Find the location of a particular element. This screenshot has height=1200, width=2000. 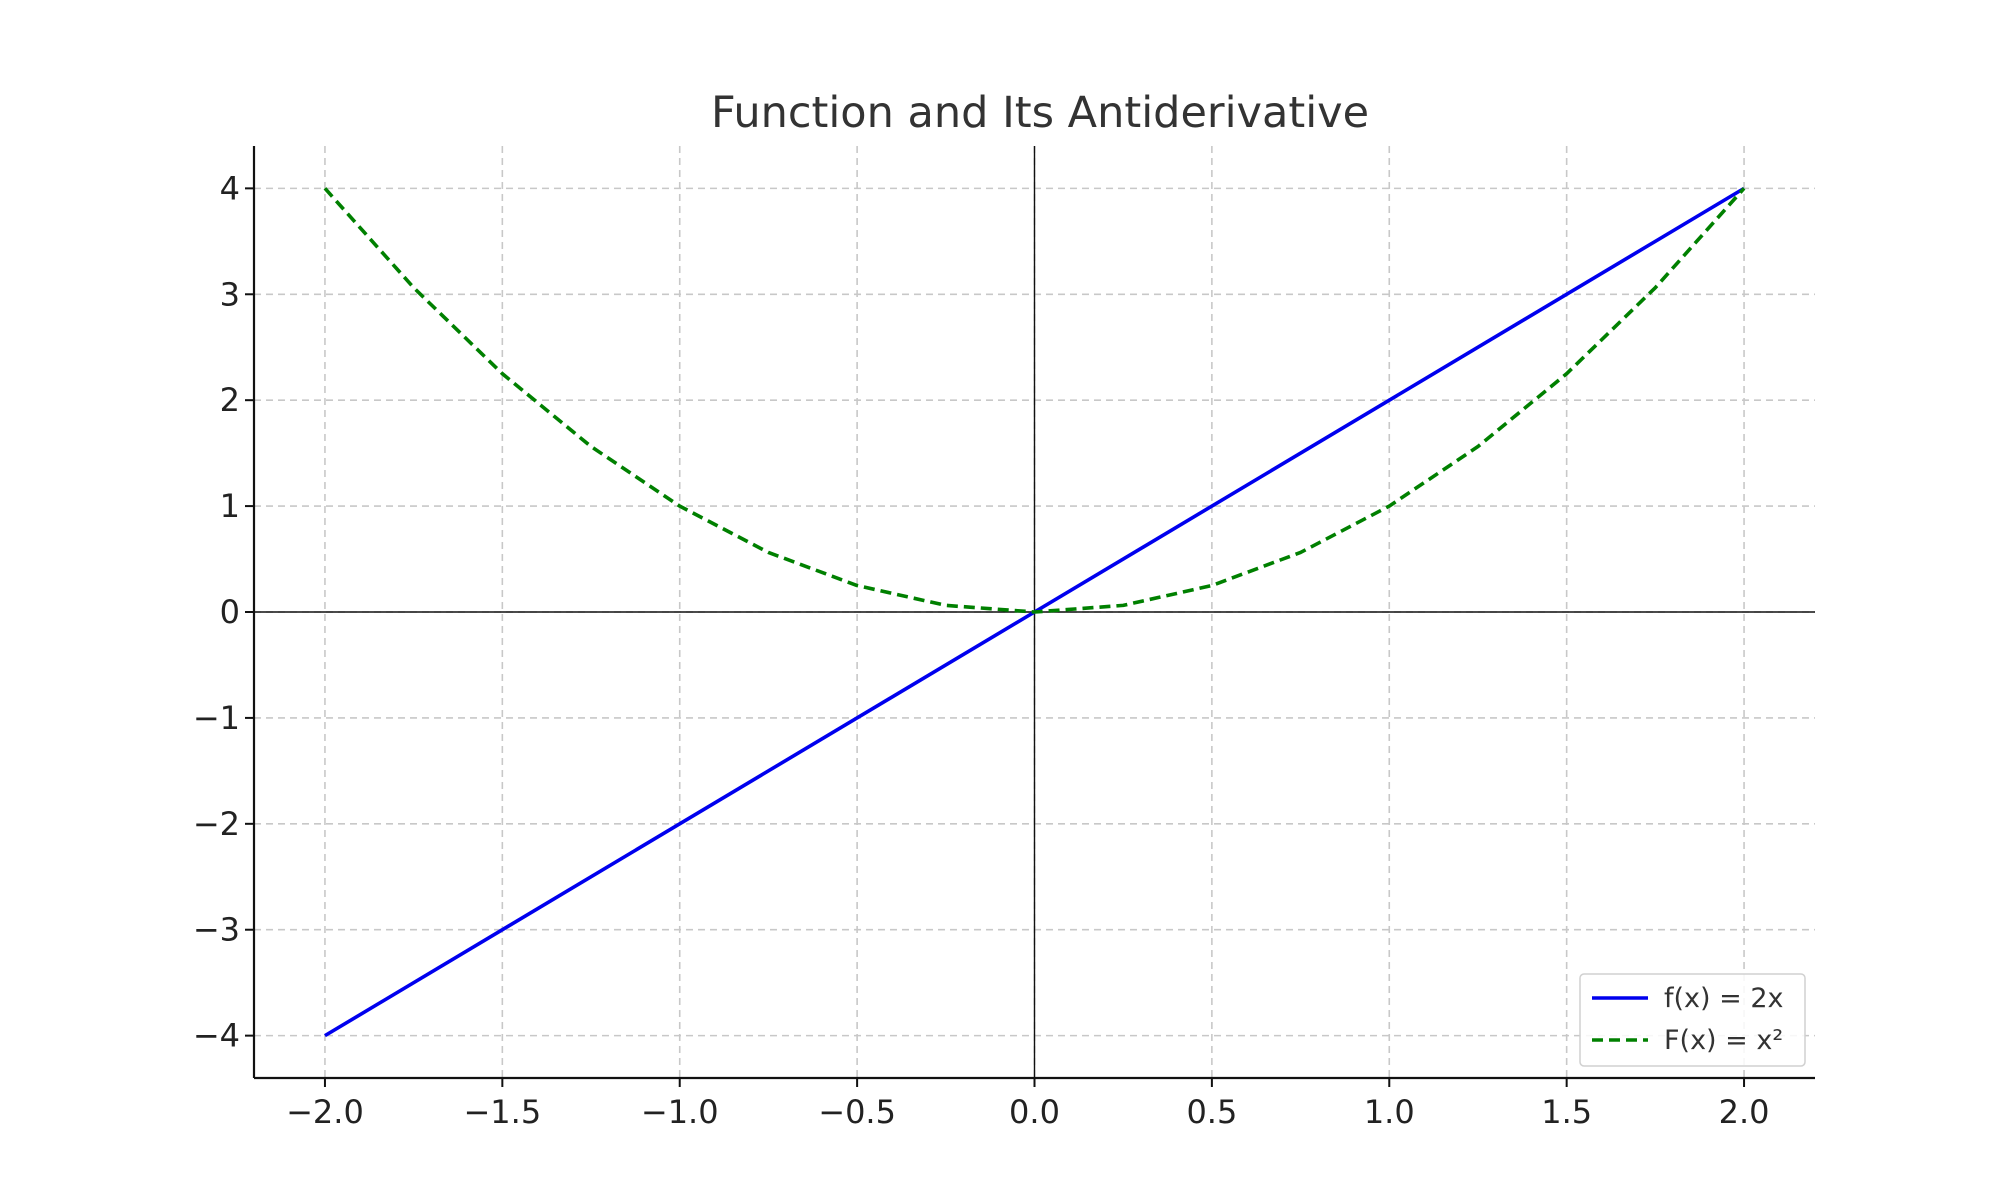

y-tick-label: −2 is located at coordinates (216, 824).